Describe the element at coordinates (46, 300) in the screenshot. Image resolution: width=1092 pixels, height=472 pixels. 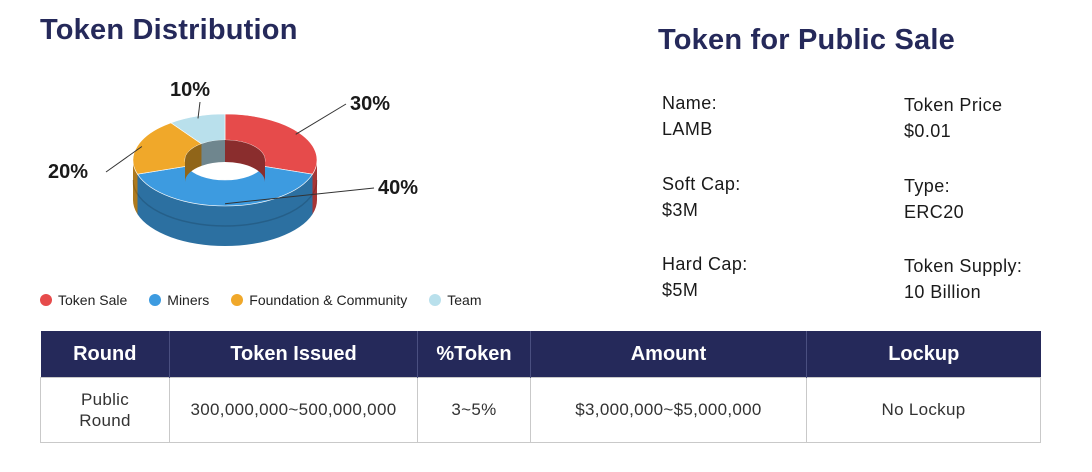
I see `legend-swatch-token-sale` at that location.